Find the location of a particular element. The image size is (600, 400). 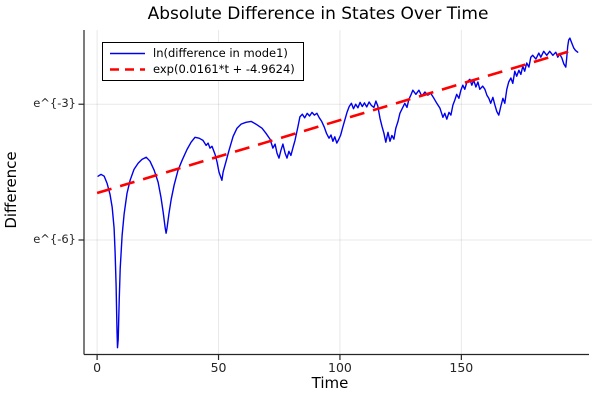

y-tick-label: e^{-3} is located at coordinates (54, 103).